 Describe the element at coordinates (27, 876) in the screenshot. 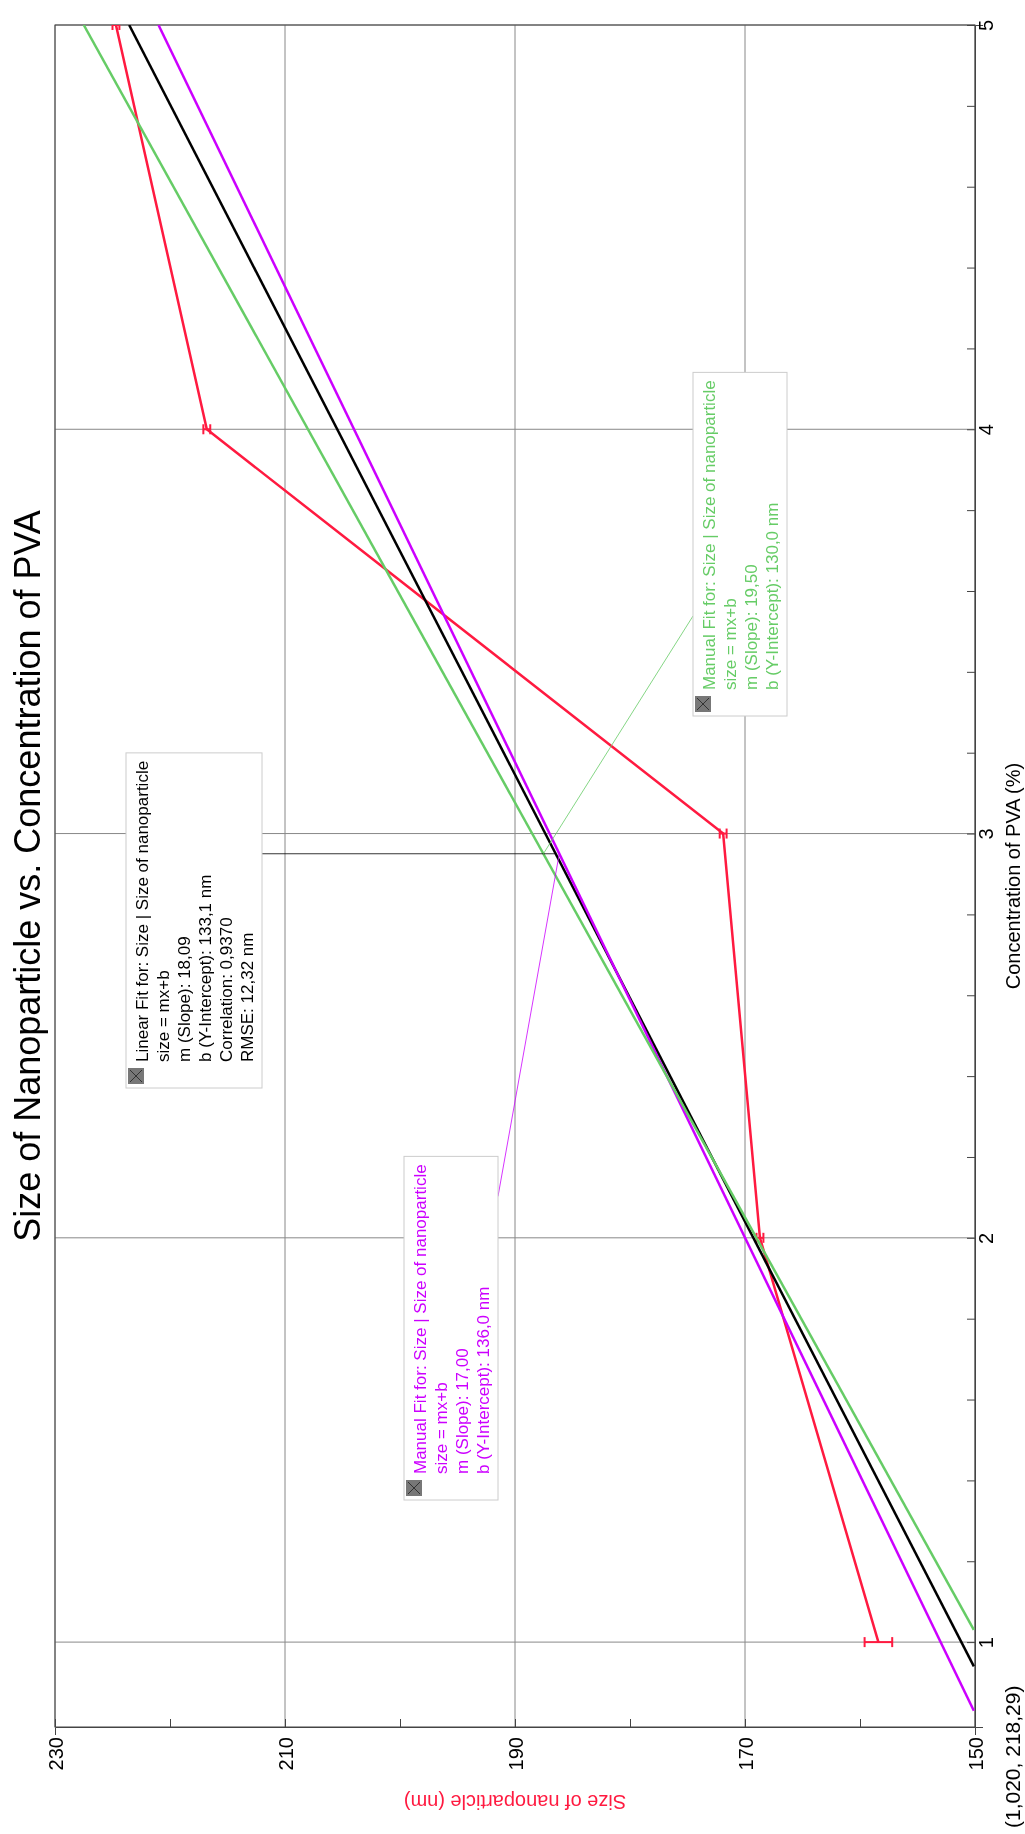

I see `text: Size of Nanoparticle vs. Concentration of PVA` at that location.